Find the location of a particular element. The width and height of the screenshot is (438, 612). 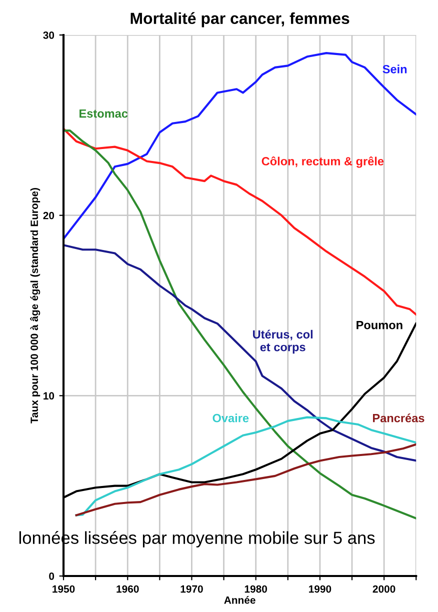

x-tick-label: 1960 is located at coordinates (127, 589).